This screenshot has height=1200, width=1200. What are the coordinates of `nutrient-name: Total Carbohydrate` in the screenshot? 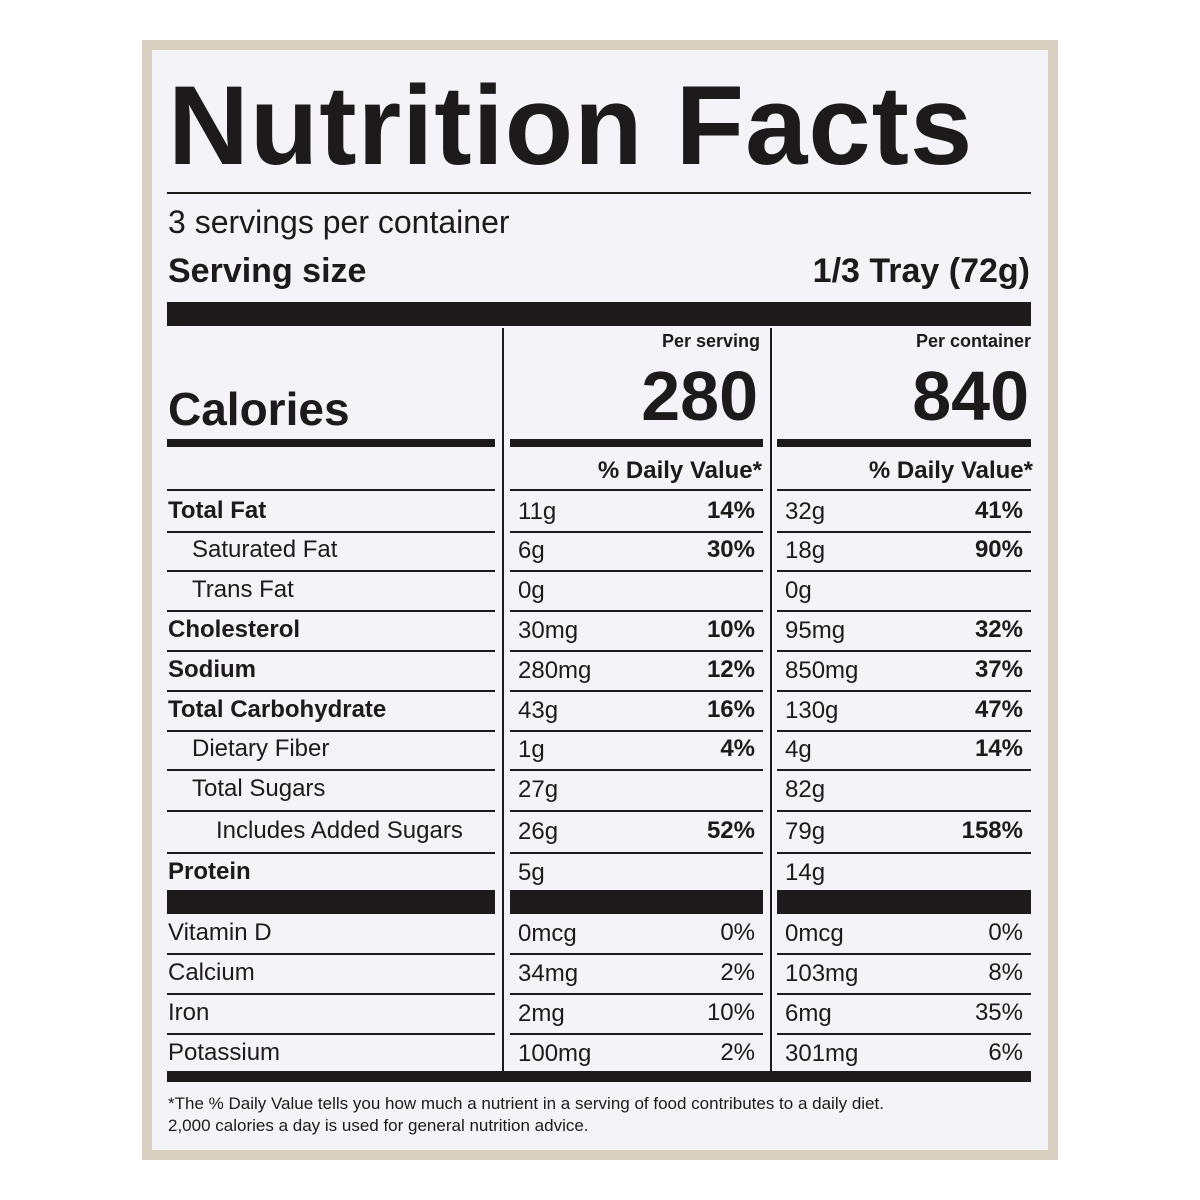 It's located at (277, 709).